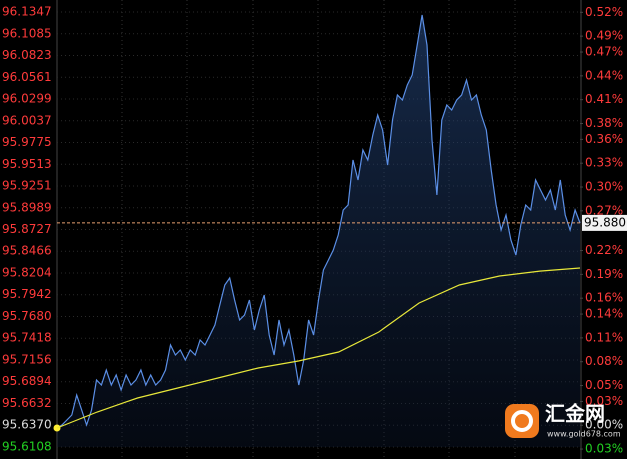 This screenshot has height=459, width=627. What do you see at coordinates (604, 298) in the screenshot?
I see `y2-tick-label: 0.16%` at bounding box center [604, 298].